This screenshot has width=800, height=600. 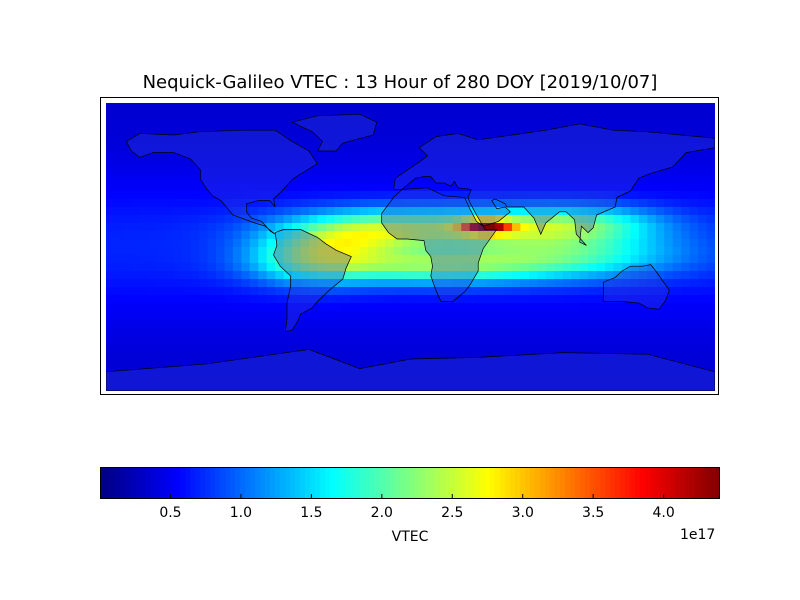 I want to click on continent-australia, so click(x=636, y=287).